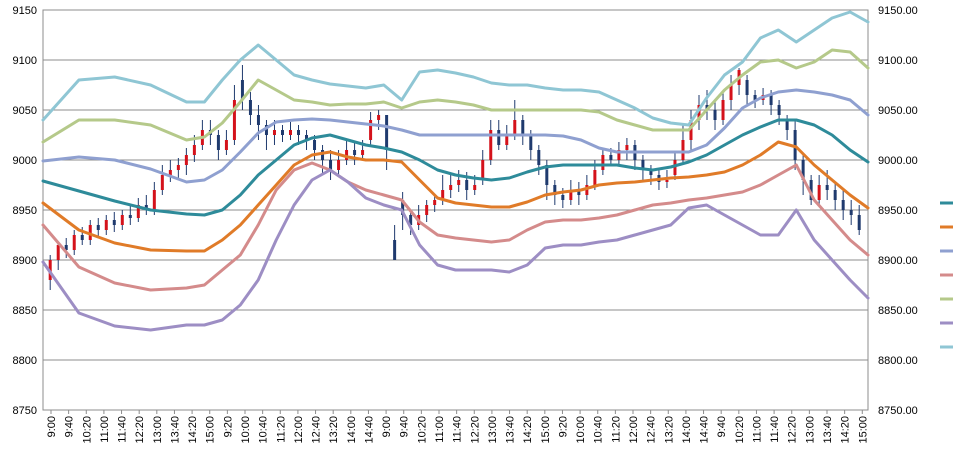 This screenshot has height=456, width=953. I want to click on y-tick-label-left: 9000, so click(25, 161).